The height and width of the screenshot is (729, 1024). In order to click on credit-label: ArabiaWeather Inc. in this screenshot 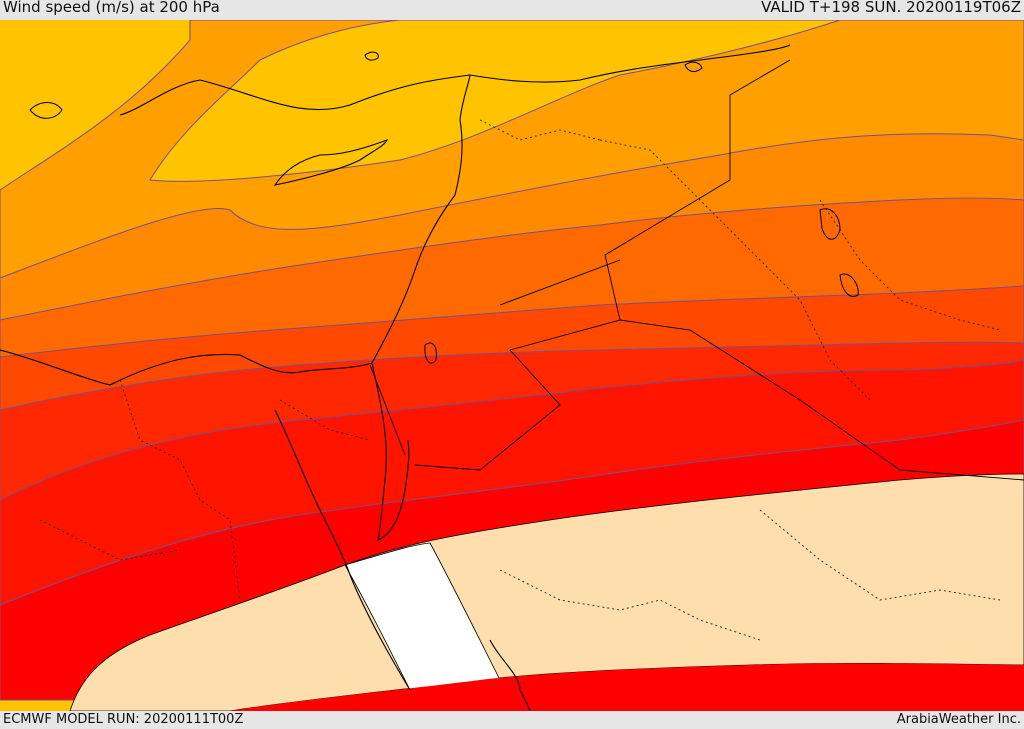, I will do `click(958, 719)`.